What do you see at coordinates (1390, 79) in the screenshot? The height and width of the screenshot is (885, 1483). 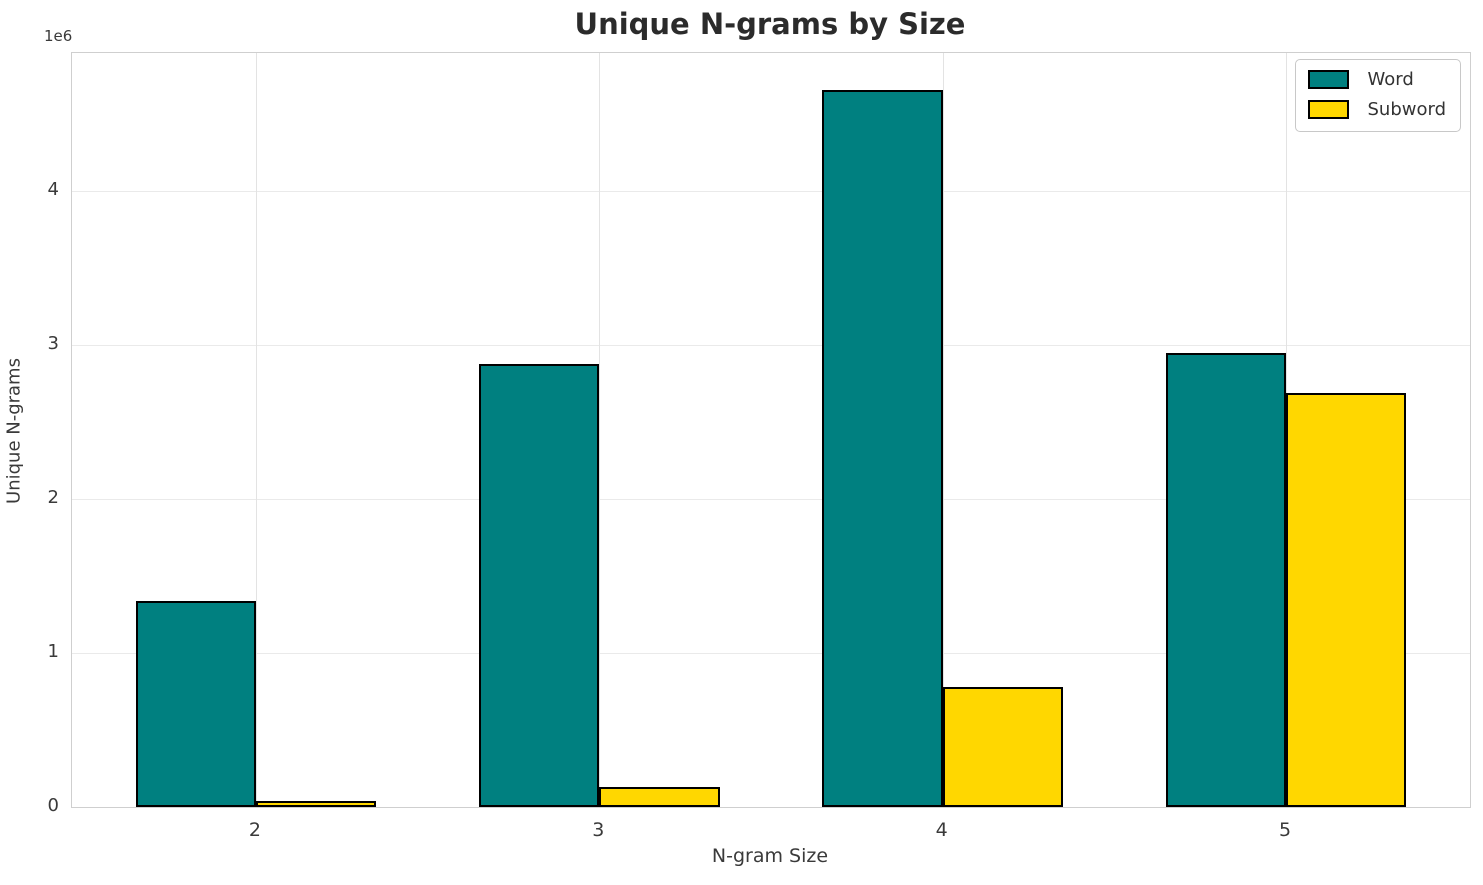 I see `legend-label-word: Word` at bounding box center [1390, 79].